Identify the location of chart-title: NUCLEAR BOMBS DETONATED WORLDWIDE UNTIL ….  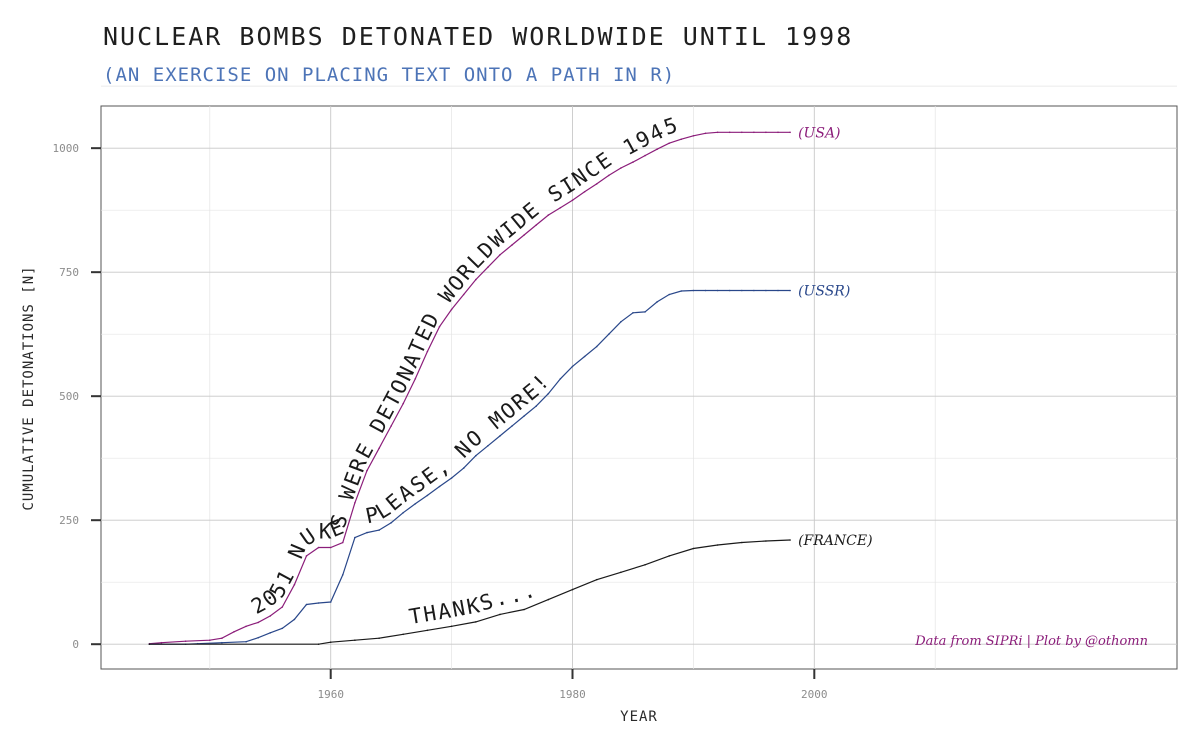
(478, 36).